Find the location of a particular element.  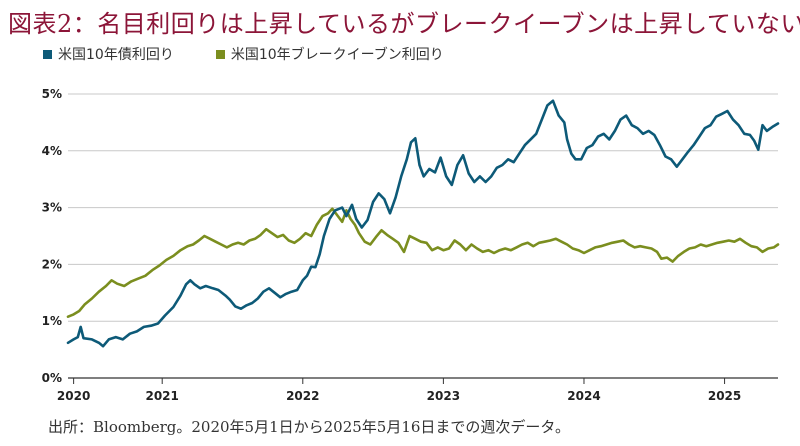

x-tick-label: 2022 is located at coordinates (302, 396).